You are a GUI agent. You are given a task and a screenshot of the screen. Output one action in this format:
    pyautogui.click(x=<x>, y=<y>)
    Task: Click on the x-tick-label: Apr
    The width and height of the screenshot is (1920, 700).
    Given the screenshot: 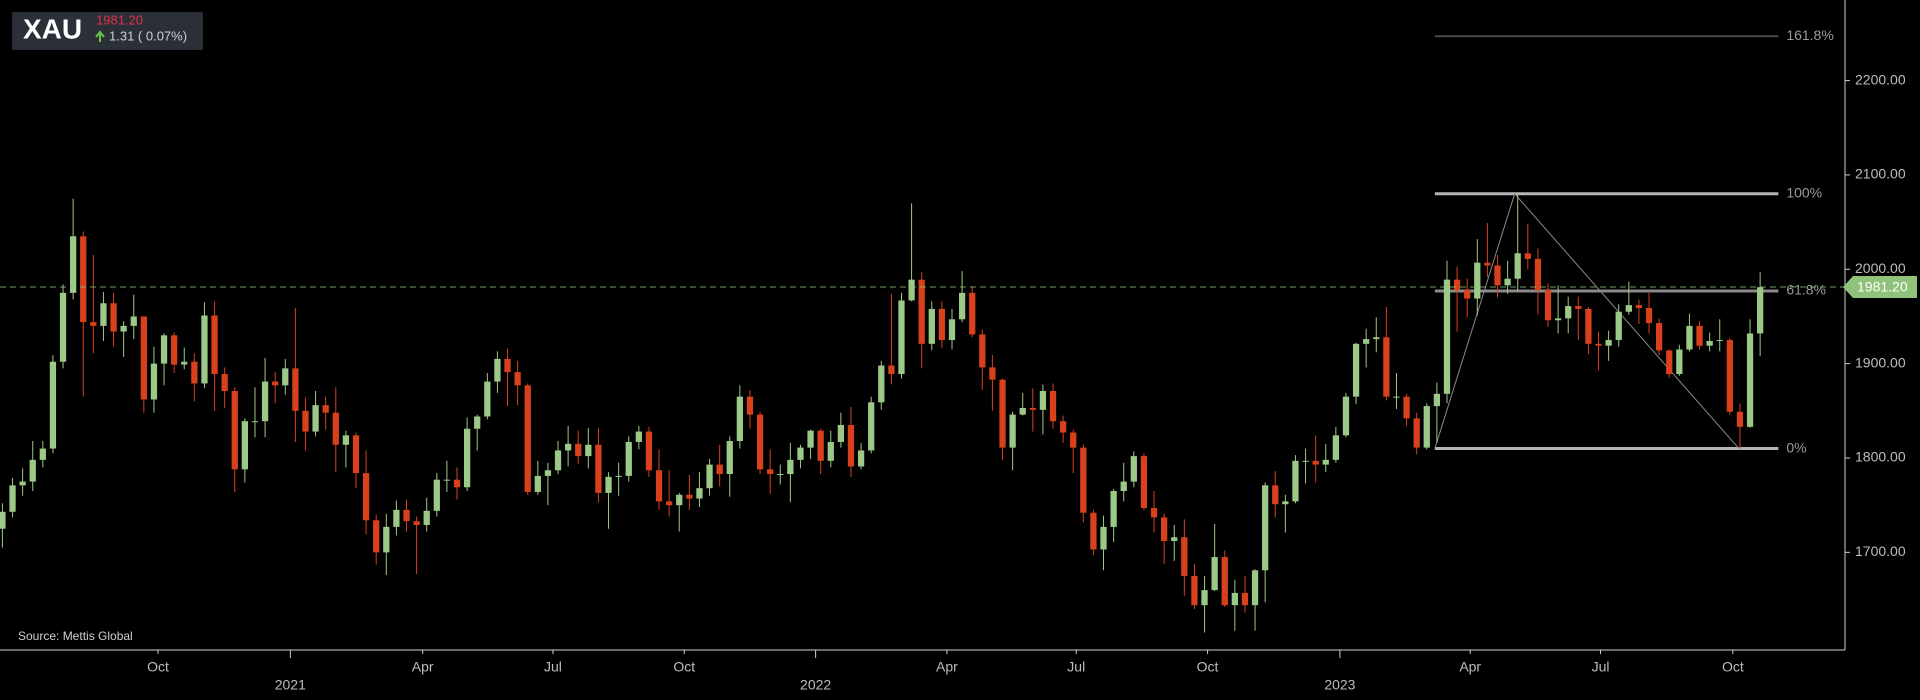 What is the action you would take?
    pyautogui.click(x=423, y=667)
    